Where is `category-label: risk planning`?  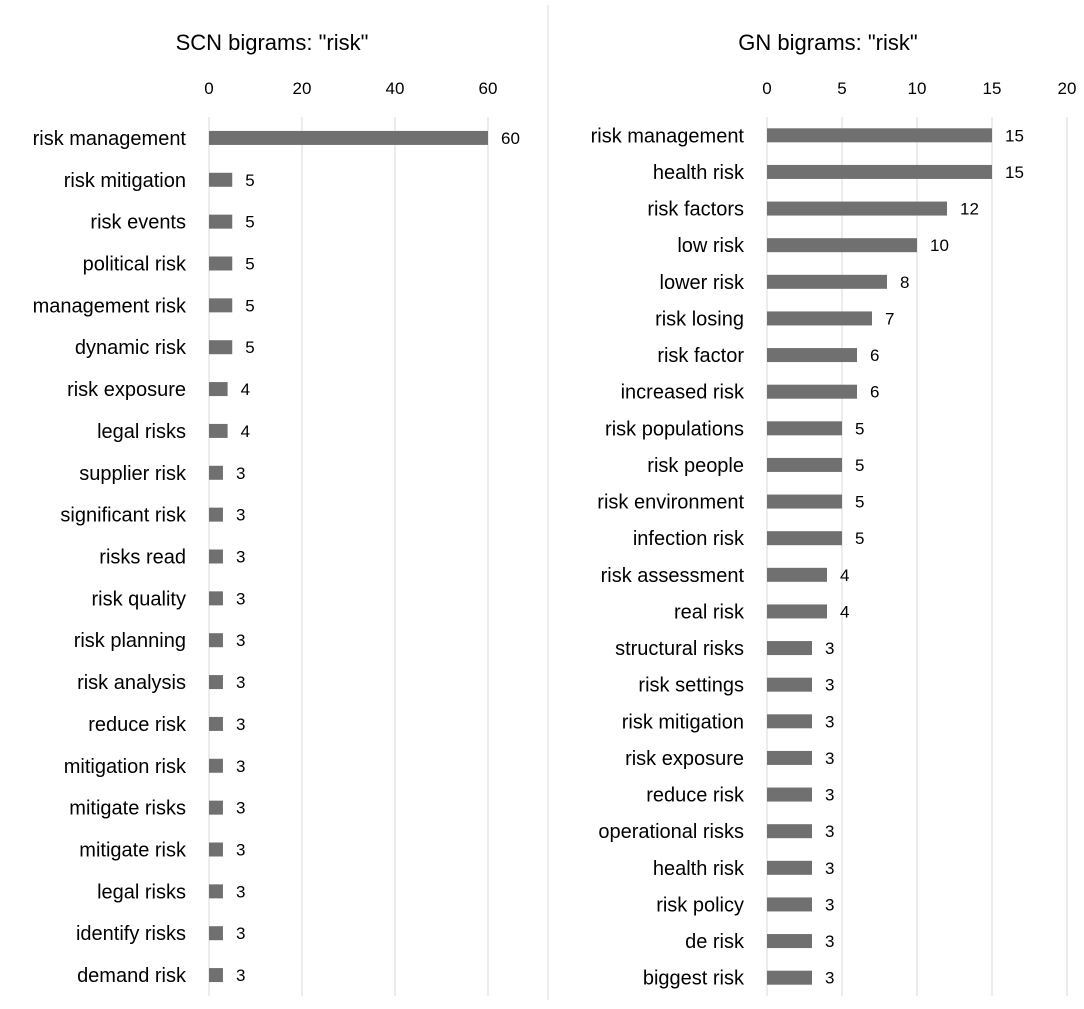
category-label: risk planning is located at coordinates (130, 641).